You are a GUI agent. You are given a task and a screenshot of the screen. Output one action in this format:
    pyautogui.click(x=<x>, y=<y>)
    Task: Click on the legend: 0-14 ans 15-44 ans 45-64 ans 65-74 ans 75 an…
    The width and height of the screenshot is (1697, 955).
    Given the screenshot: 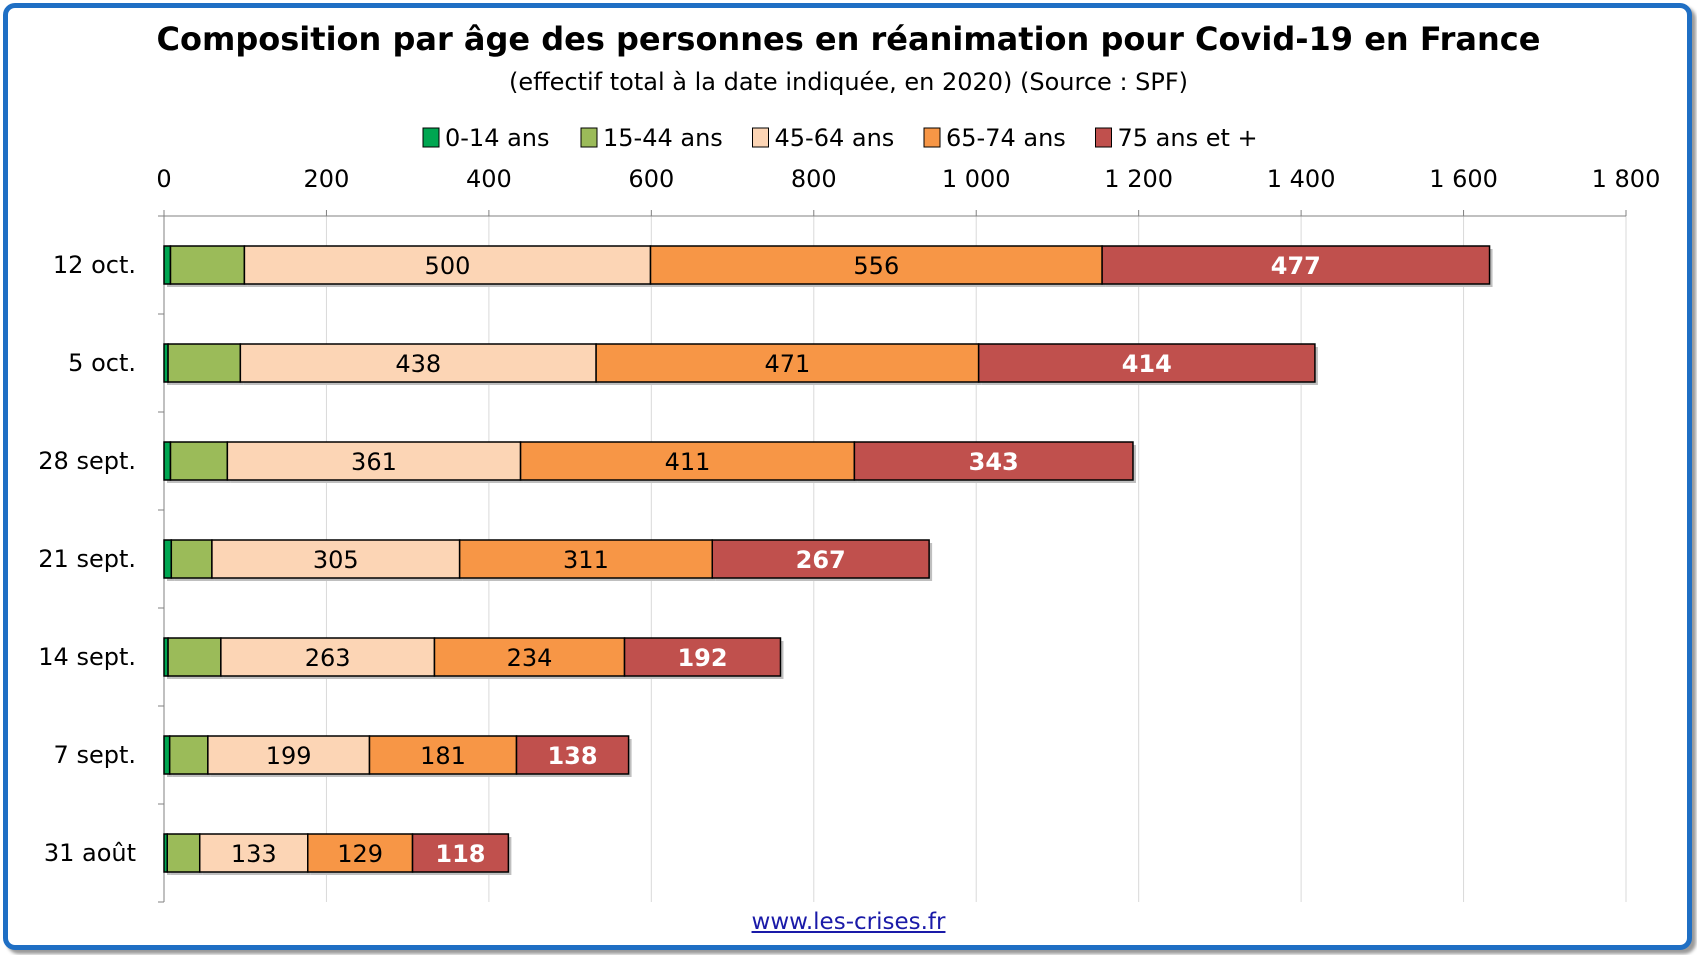 What is the action you would take?
    pyautogui.click(x=840, y=138)
    